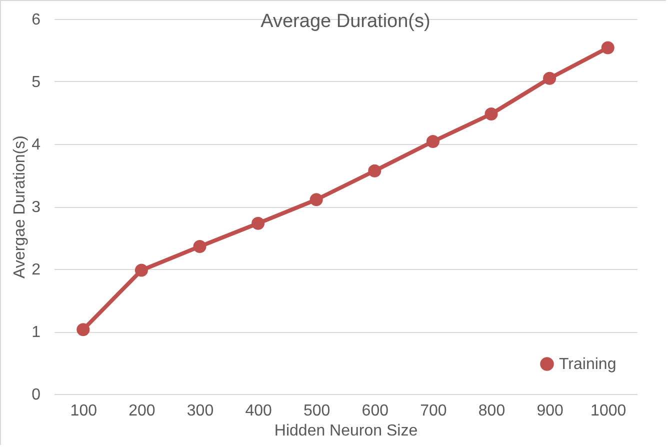 The width and height of the screenshot is (668, 447). What do you see at coordinates (608, 411) in the screenshot?
I see `x-tick-label: 1000` at bounding box center [608, 411].